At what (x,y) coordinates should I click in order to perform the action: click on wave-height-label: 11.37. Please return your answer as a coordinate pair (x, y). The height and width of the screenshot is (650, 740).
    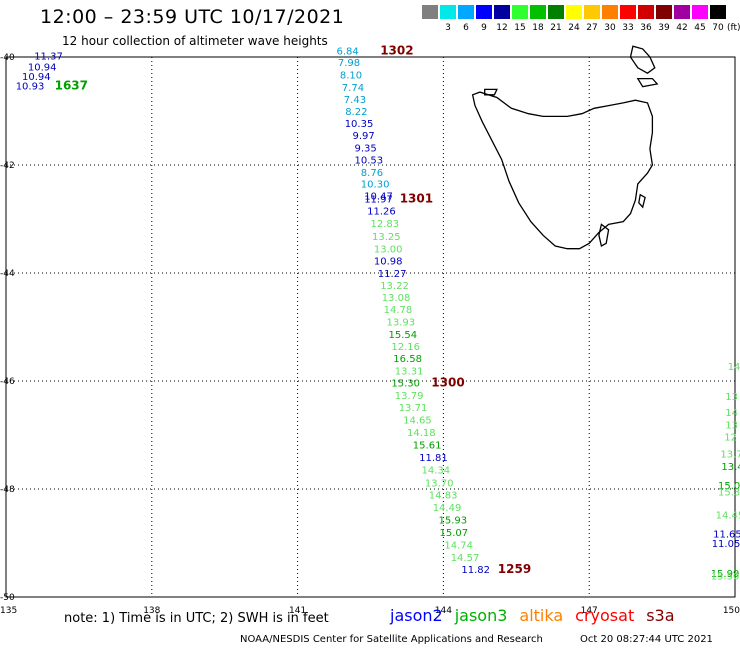
    Looking at the image, I should click on (48, 57).